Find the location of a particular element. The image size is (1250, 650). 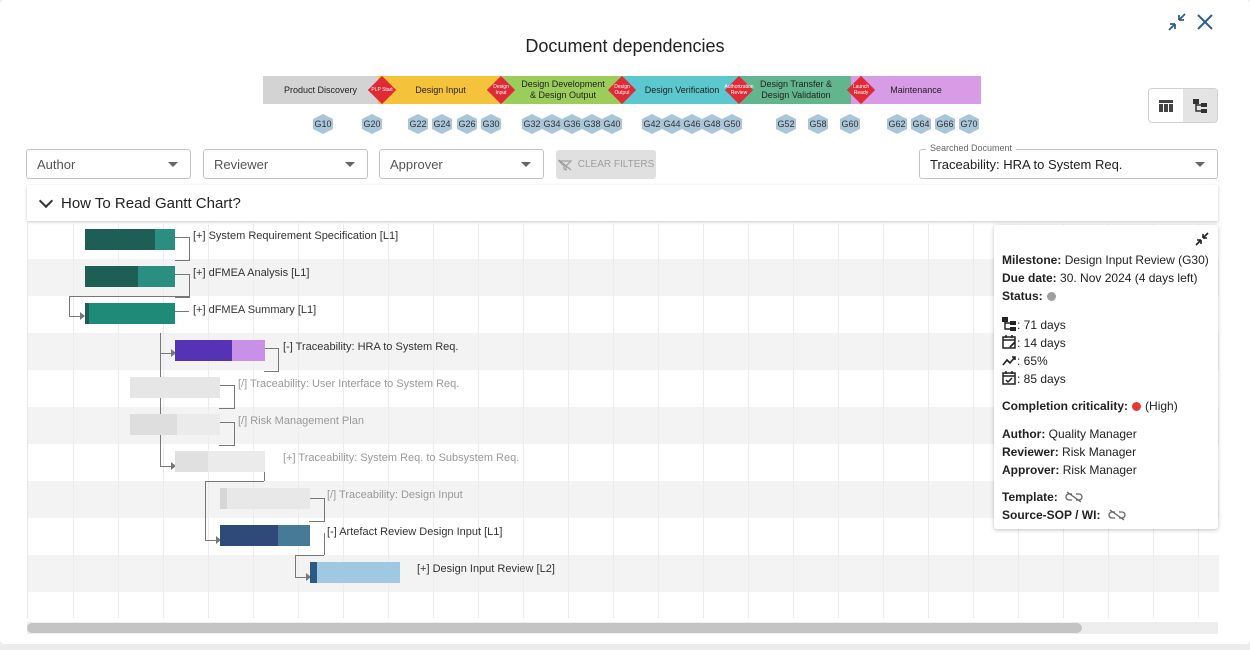

metric-remaining-value: : 14 days is located at coordinates (1041, 343).